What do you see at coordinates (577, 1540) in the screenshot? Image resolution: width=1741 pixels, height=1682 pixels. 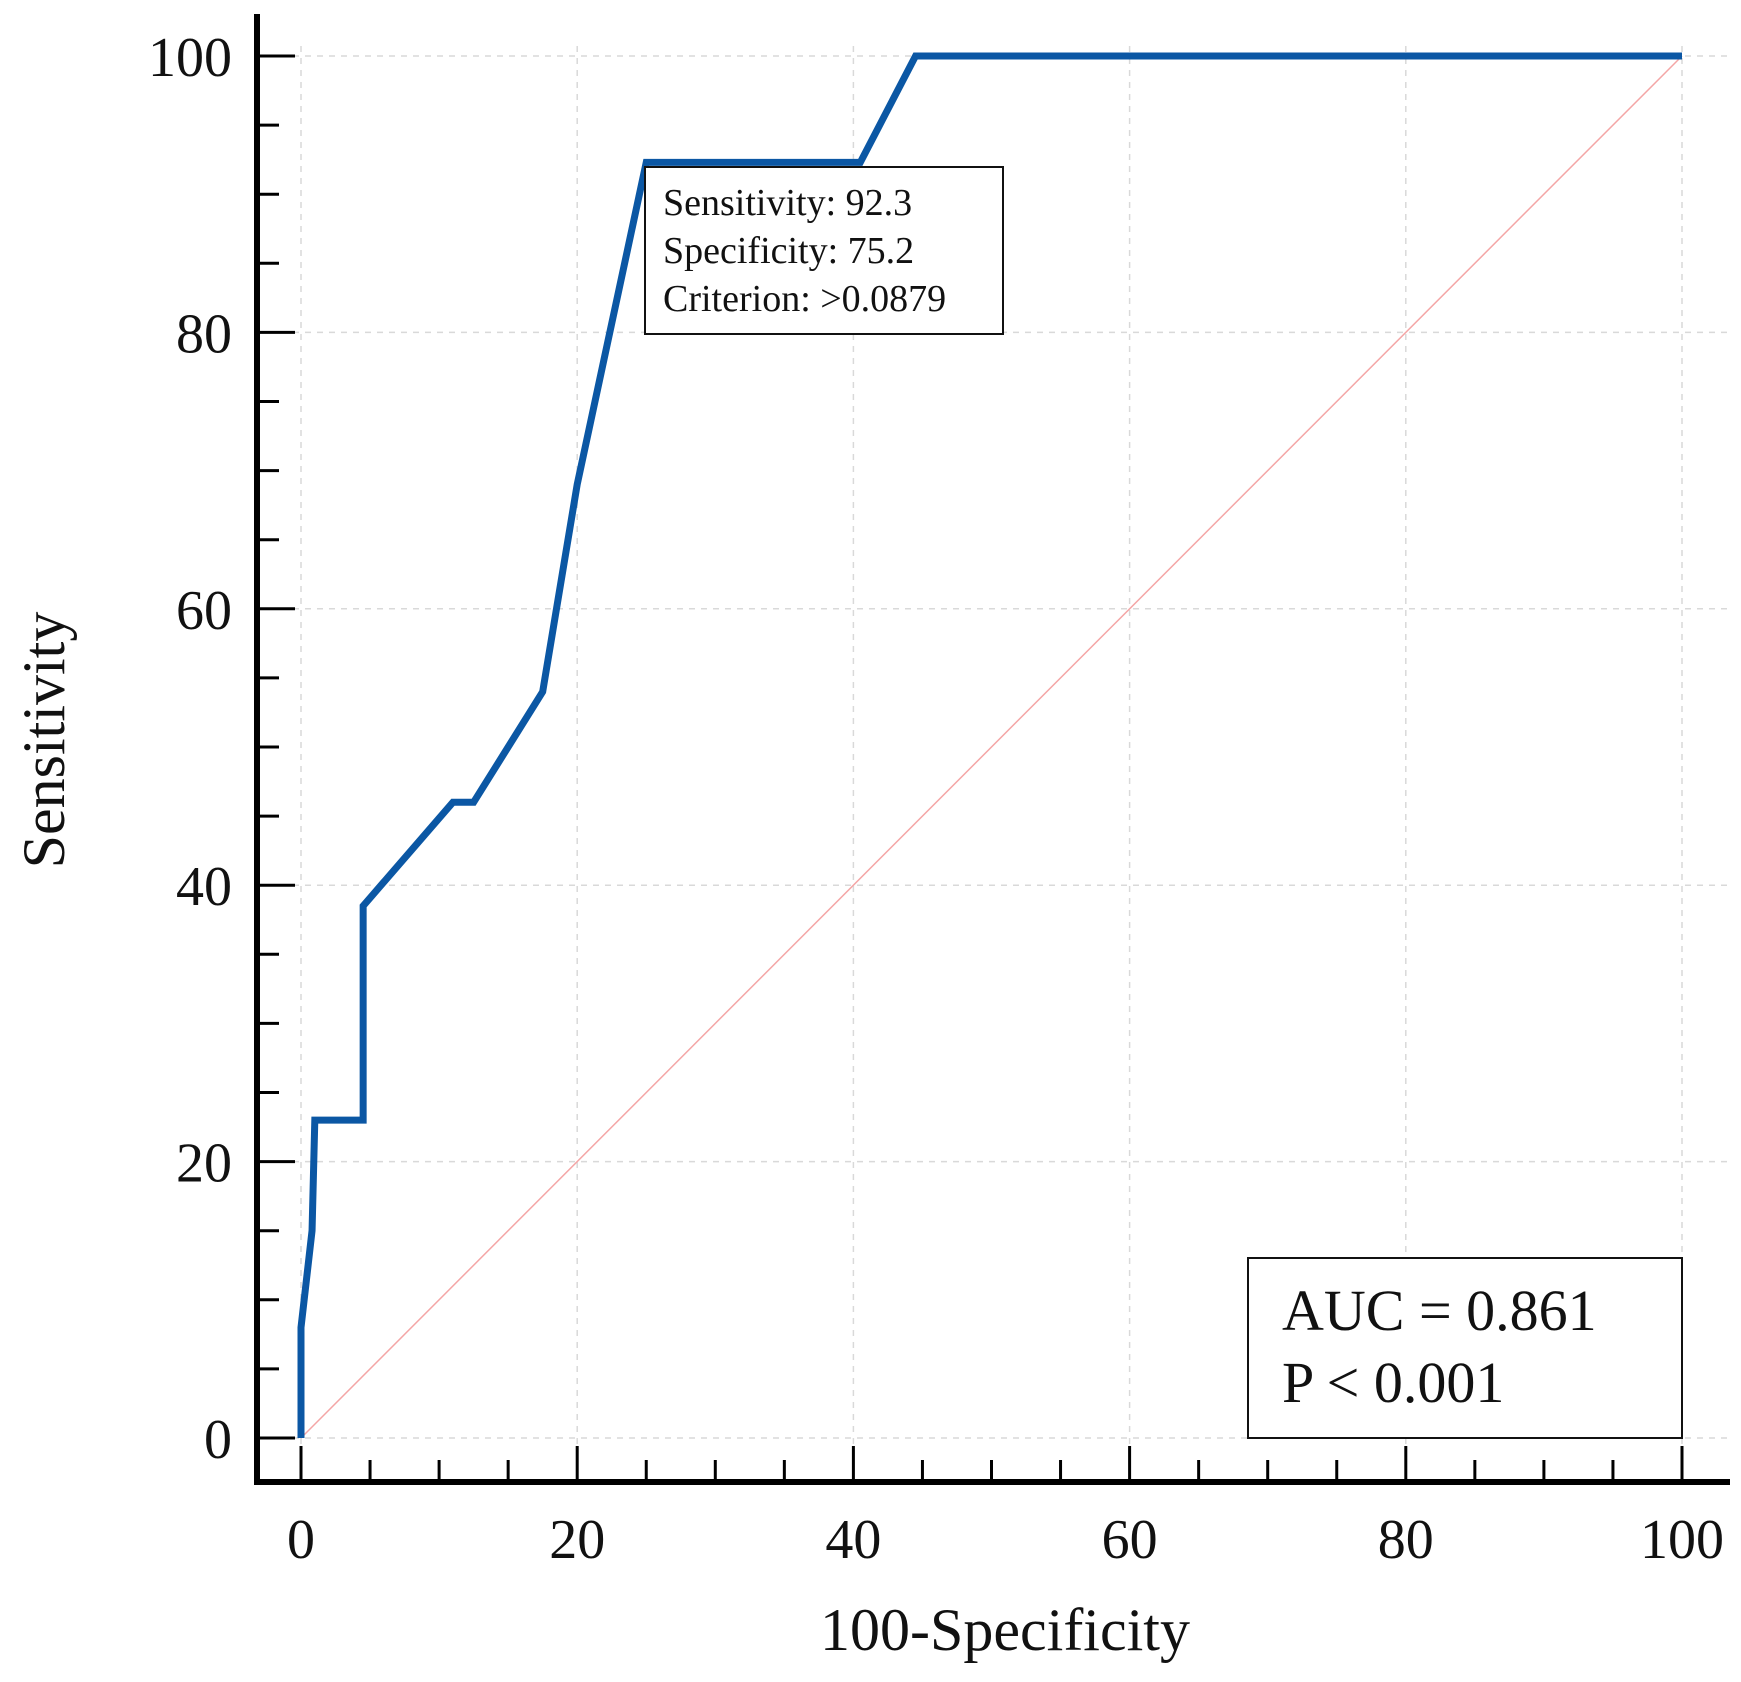 I see `x-tick-label-20: 20` at bounding box center [577, 1540].